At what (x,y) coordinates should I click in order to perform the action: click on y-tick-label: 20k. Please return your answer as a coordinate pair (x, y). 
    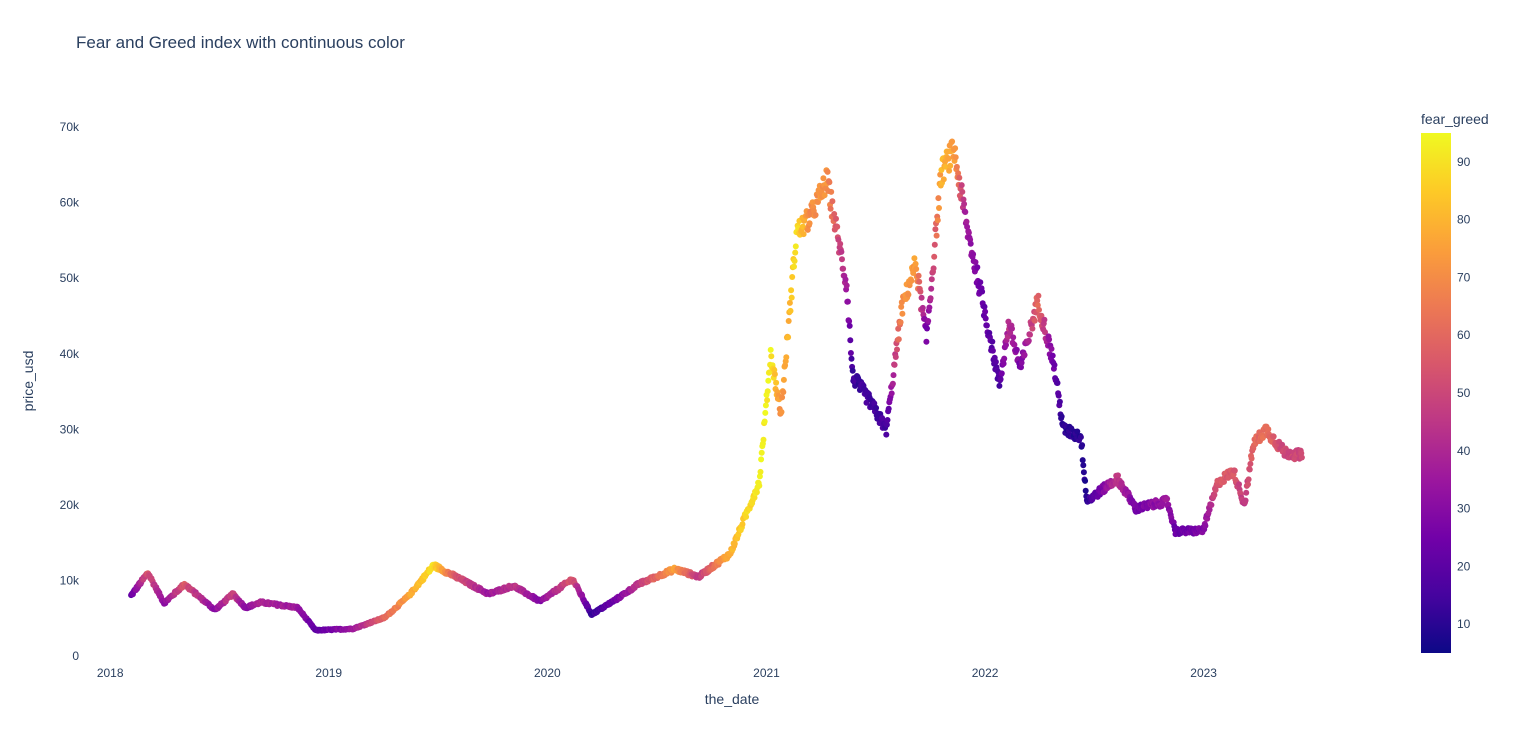
    Looking at the image, I should click on (70, 505).